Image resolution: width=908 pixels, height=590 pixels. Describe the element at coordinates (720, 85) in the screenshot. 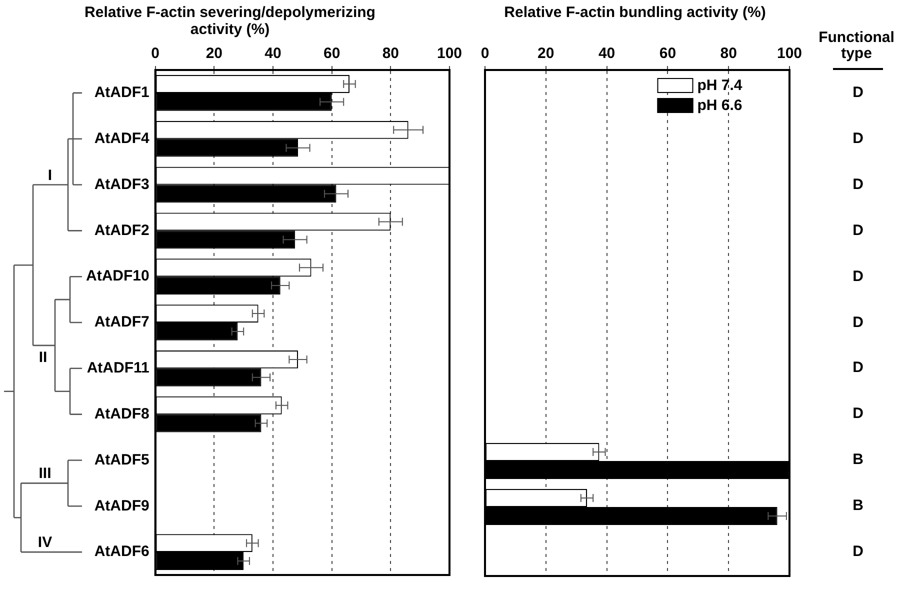

I see `legend-label: pH 7.4` at that location.